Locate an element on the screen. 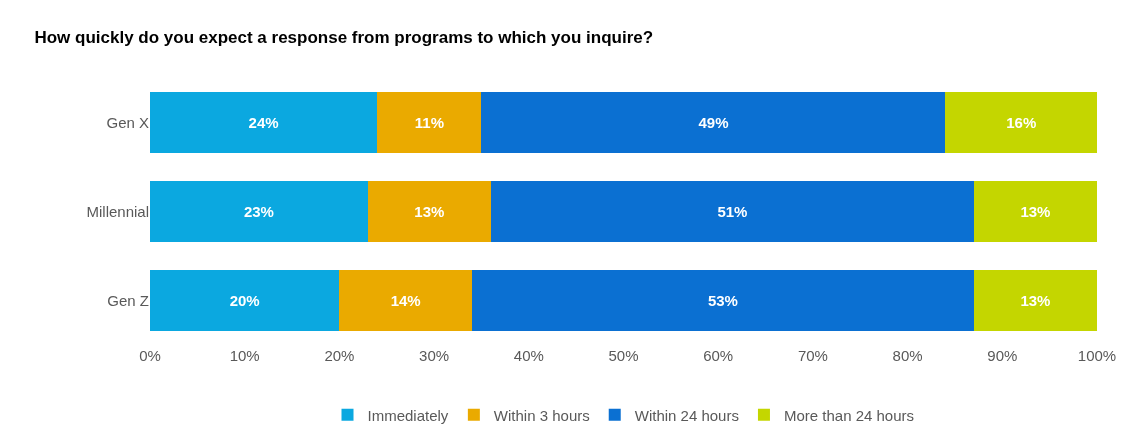 The height and width of the screenshot is (444, 1147). x-tick-label: 80% is located at coordinates (907, 355).